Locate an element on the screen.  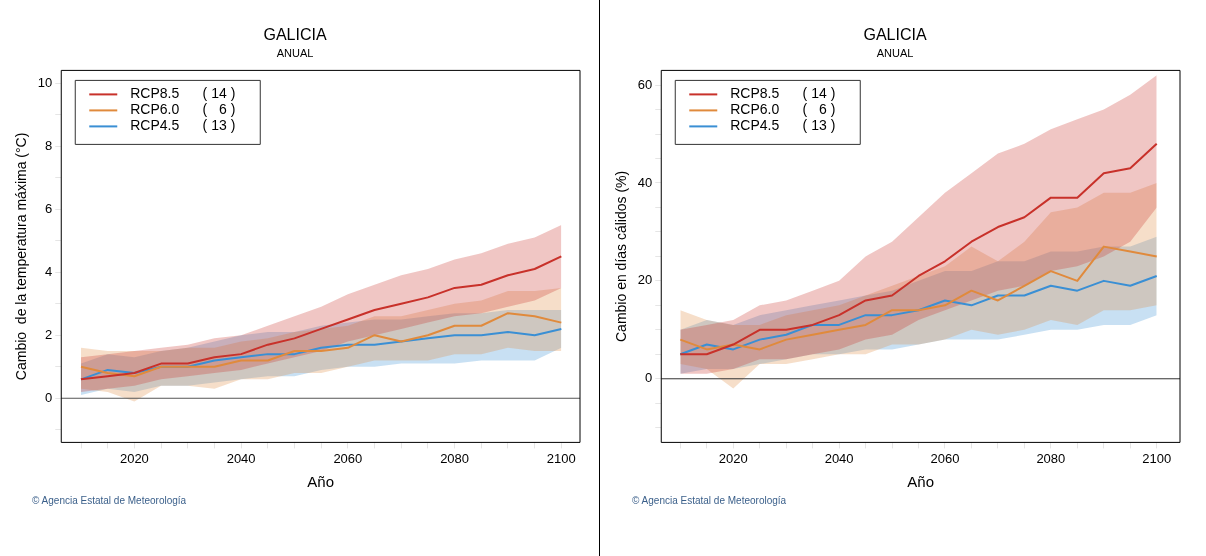
y-tick-label: 2 is located at coordinates (49, 334).